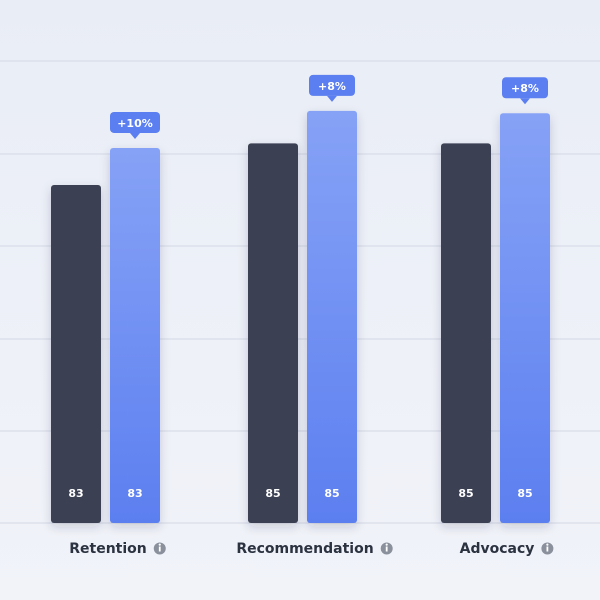  What do you see at coordinates (497, 549) in the screenshot?
I see `category-label: Advocacy` at bounding box center [497, 549].